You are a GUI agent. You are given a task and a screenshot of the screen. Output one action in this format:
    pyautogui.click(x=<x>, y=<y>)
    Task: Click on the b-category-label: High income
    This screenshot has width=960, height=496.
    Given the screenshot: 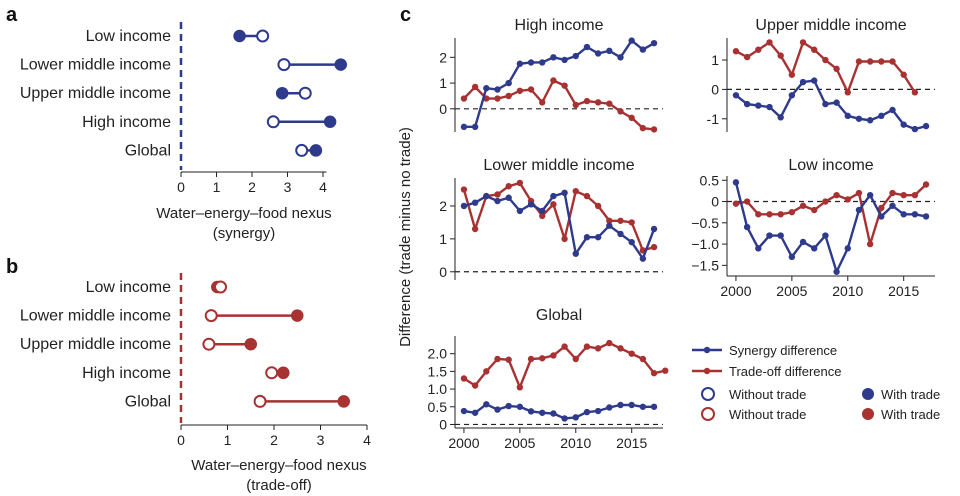 What is the action you would take?
    pyautogui.click(x=126, y=373)
    